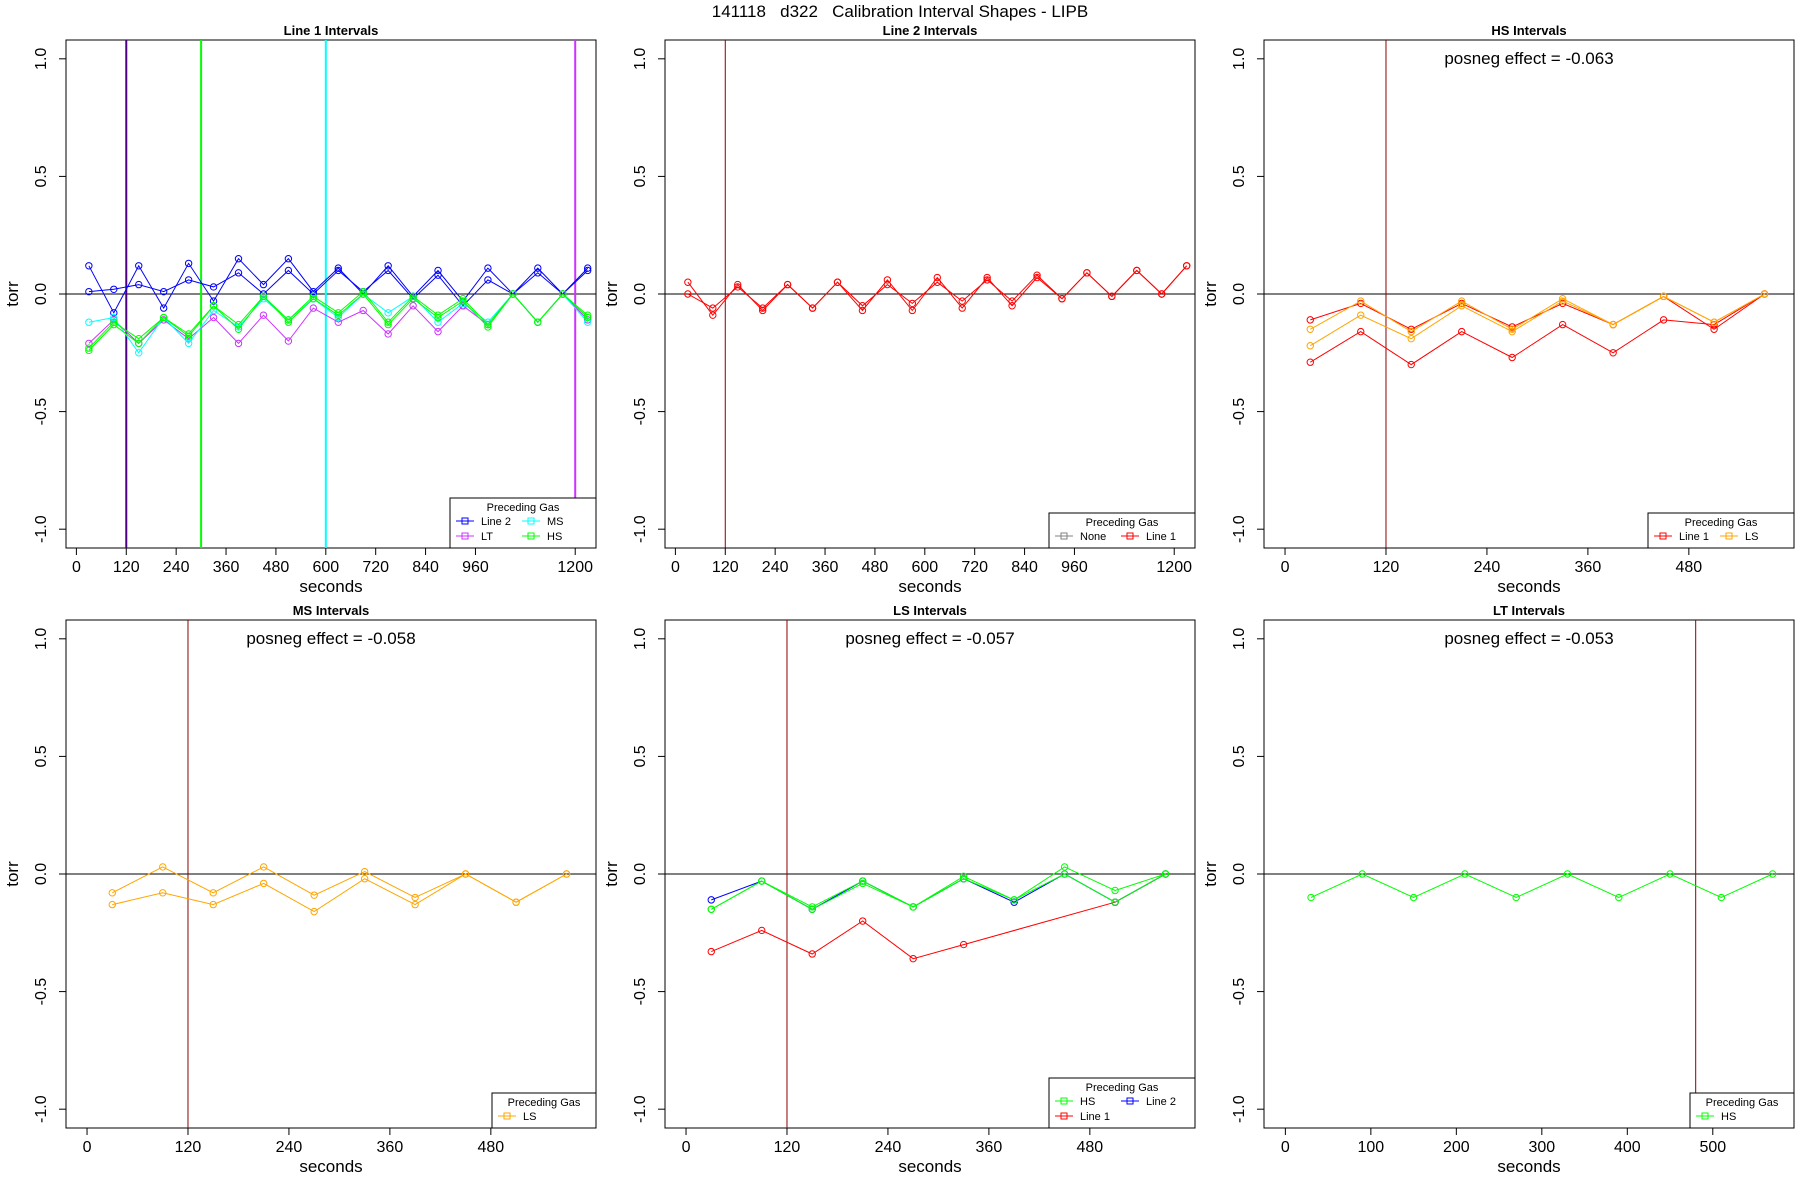  Describe the element at coordinates (330, 638) in the screenshot. I see `annotation-text: posneg effect = -0.058` at that location.